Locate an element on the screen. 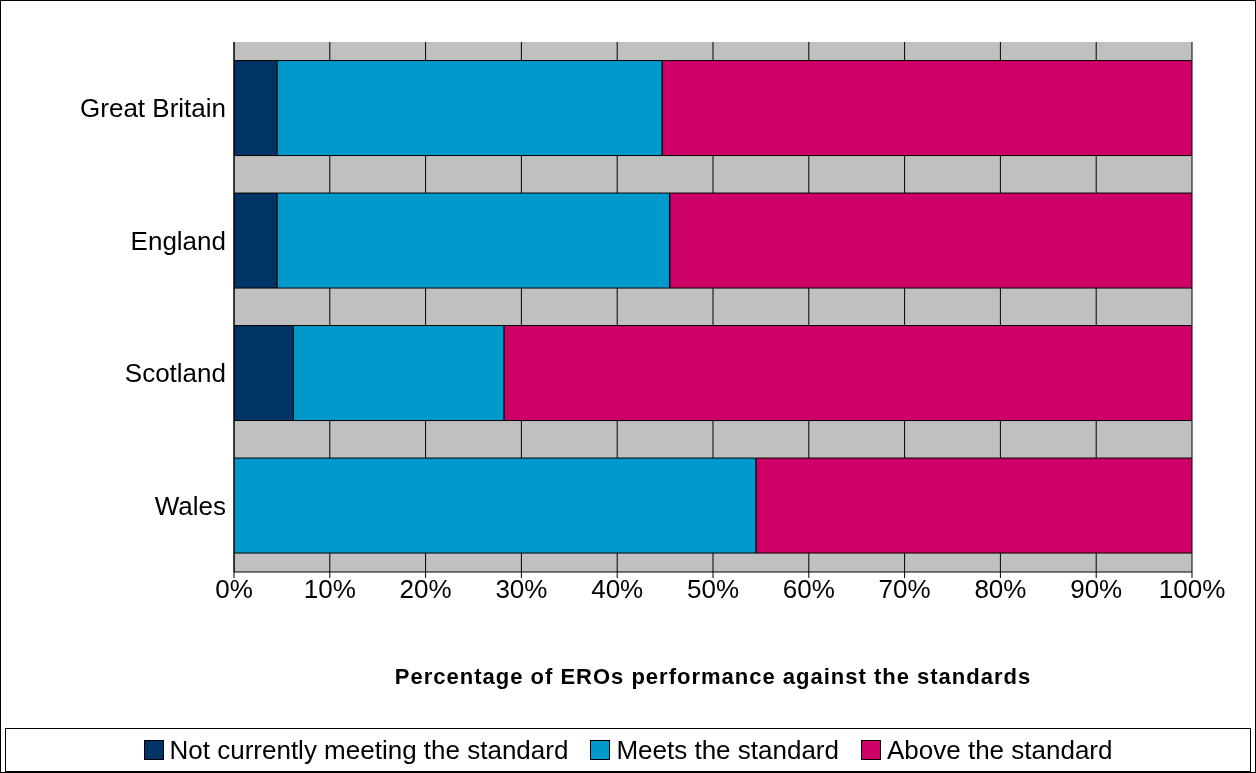 The image size is (1256, 773). x-tick-label: 50% is located at coordinates (713, 589).